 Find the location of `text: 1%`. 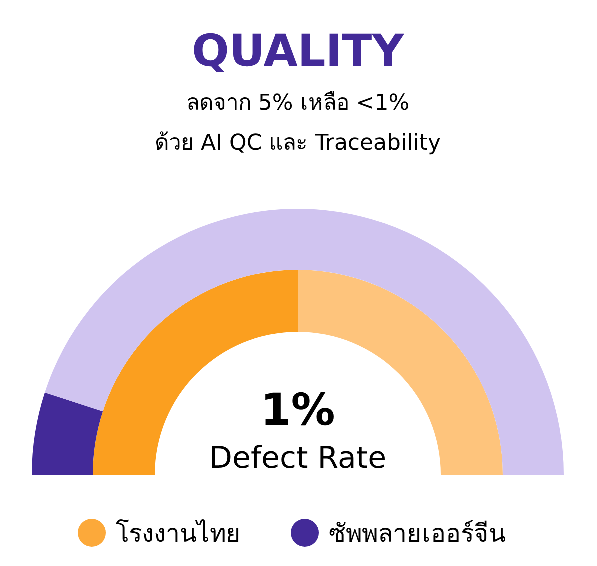

text: 1% is located at coordinates (298, 410).